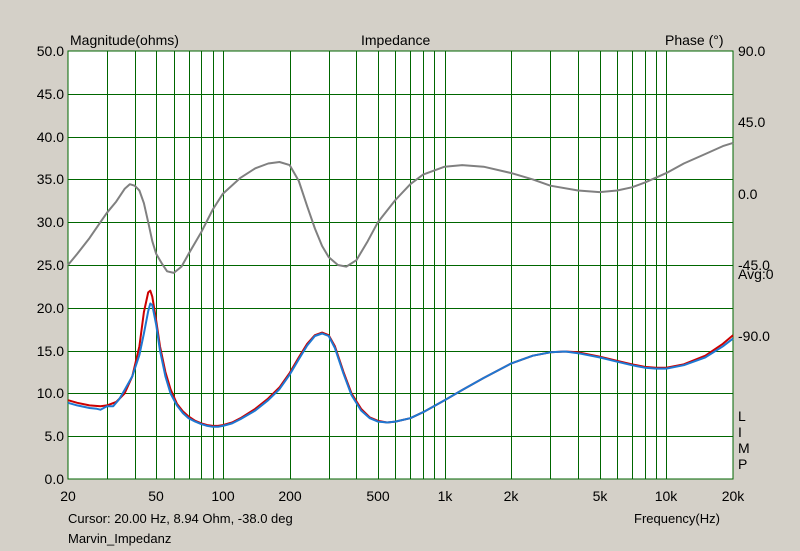 This screenshot has height=551, width=800. Describe the element at coordinates (754, 336) in the screenshot. I see `y-tick-right: -90.0` at that location.